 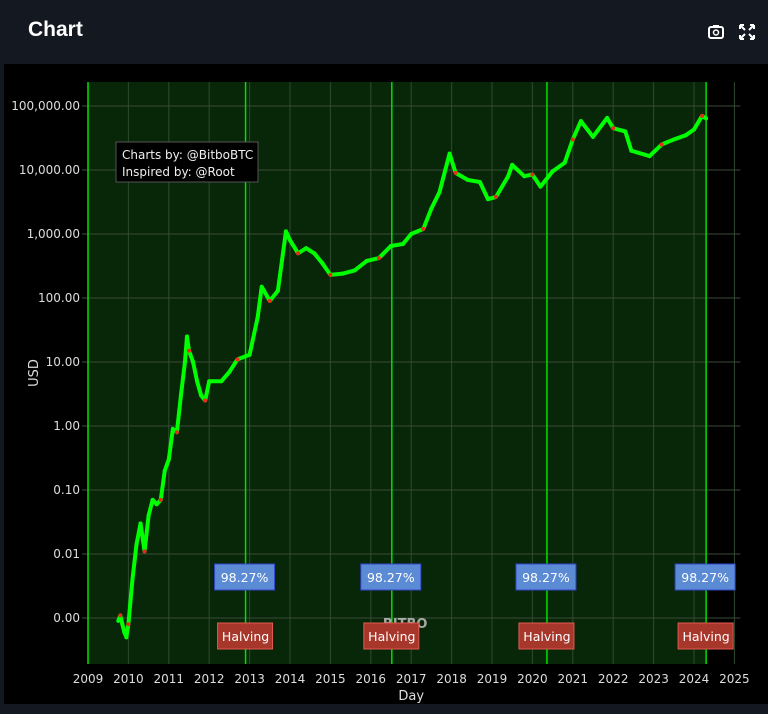 I want to click on x-tick-label: 2009, so click(x=88, y=679).